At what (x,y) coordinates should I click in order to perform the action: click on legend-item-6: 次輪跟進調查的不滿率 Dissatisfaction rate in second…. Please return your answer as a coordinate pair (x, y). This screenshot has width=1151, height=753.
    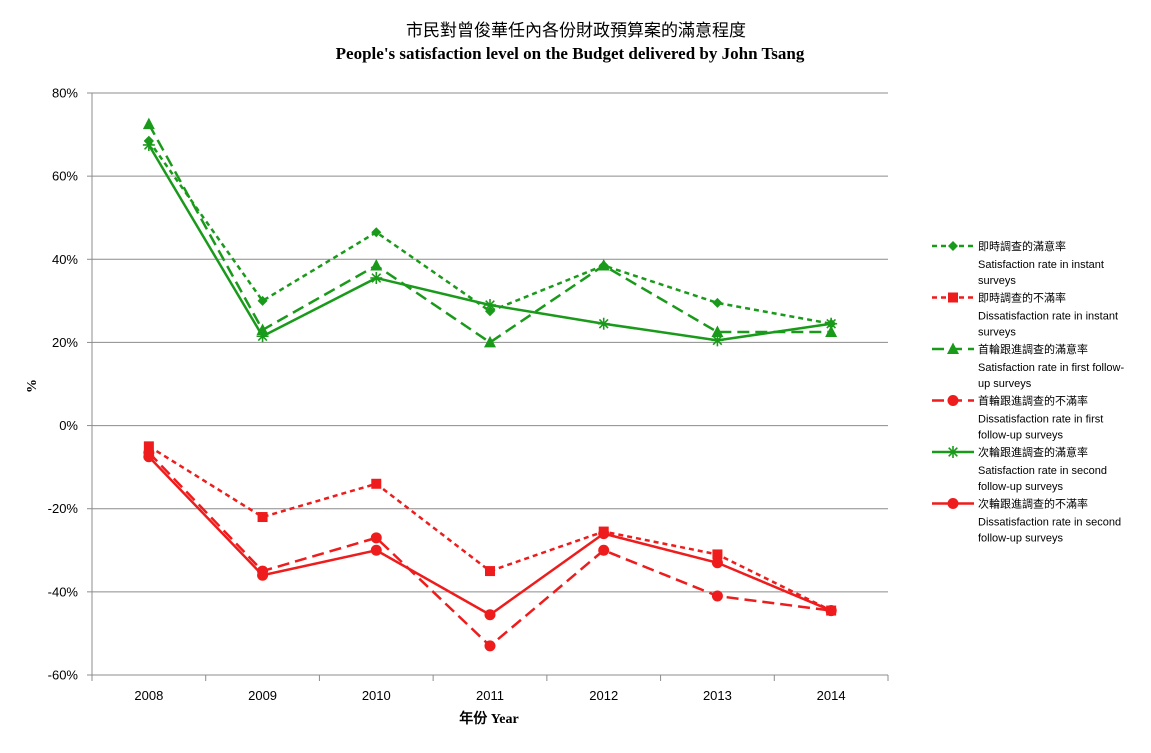
    Looking at the image, I should click on (1026, 521).